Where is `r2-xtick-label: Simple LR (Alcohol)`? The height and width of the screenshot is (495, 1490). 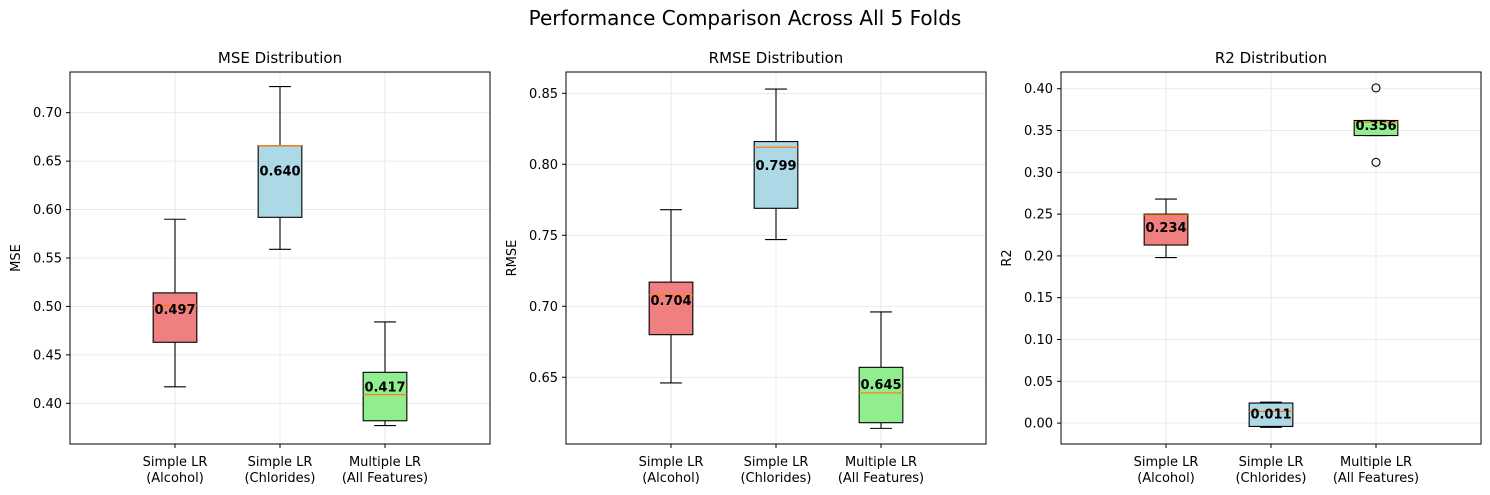
r2-xtick-label: Simple LR (Alcohol) is located at coordinates (1166, 470).